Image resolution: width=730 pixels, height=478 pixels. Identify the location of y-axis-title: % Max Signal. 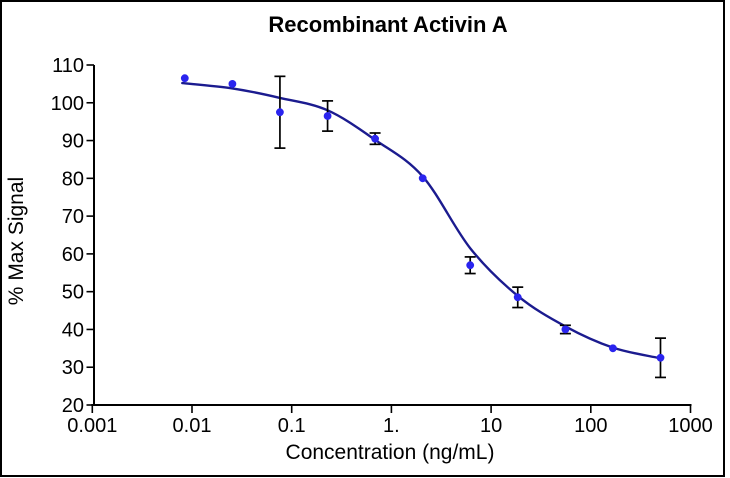
(16, 241).